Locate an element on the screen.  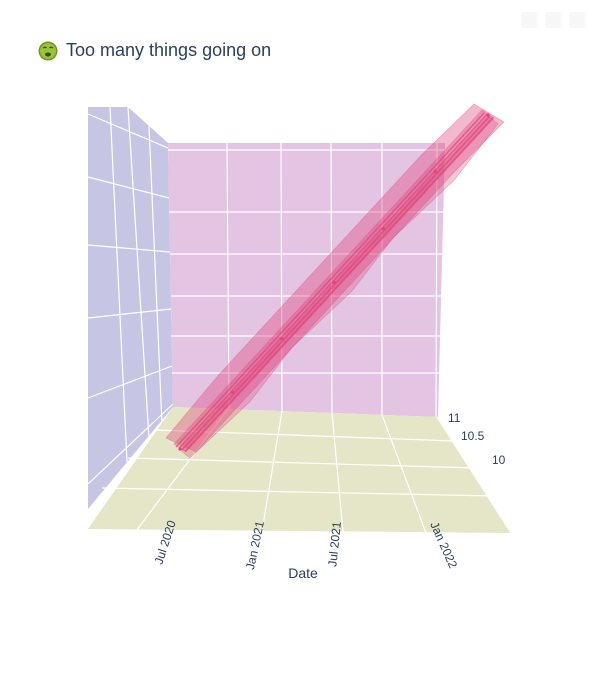
x-tick-label: Jul 2021 is located at coordinates (334, 544).